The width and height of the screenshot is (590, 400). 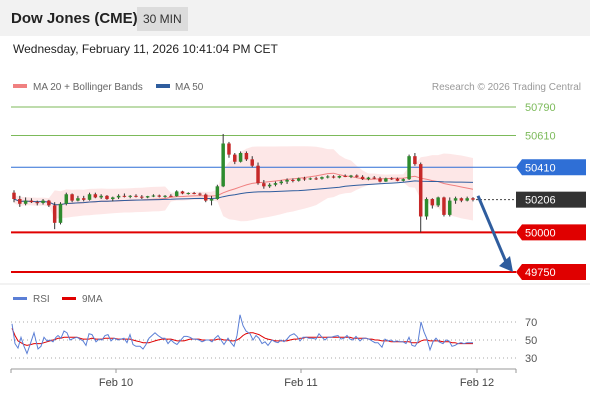 I want to click on last-price-tag, so click(x=551, y=199).